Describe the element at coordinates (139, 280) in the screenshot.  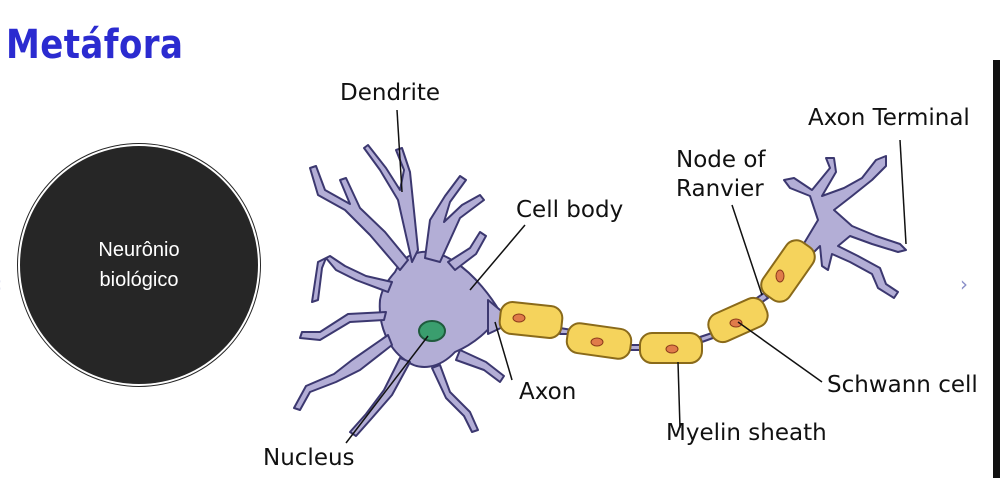
I see `circle-line-2: biológico` at that location.